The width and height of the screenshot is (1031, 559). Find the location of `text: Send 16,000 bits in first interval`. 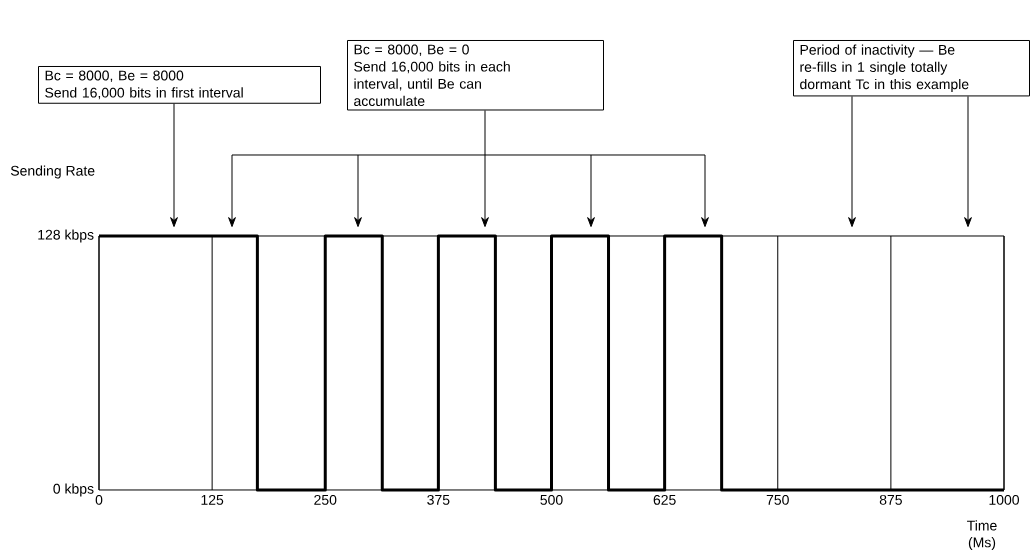

text: Send 16,000 bits in first interval is located at coordinates (144, 93).